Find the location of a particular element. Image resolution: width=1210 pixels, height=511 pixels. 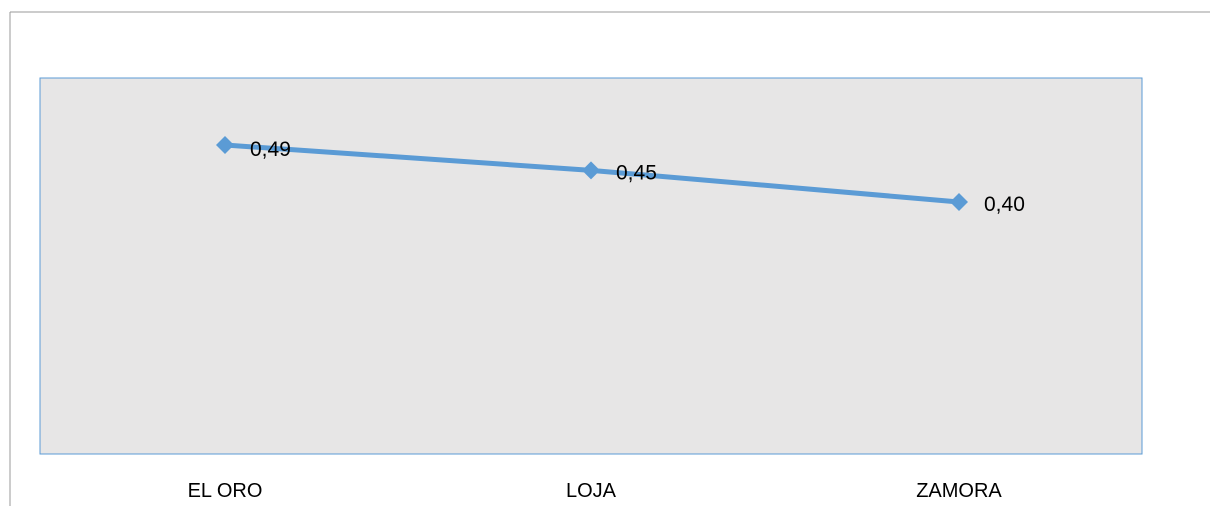

category-label: EL ORO is located at coordinates (225, 491).